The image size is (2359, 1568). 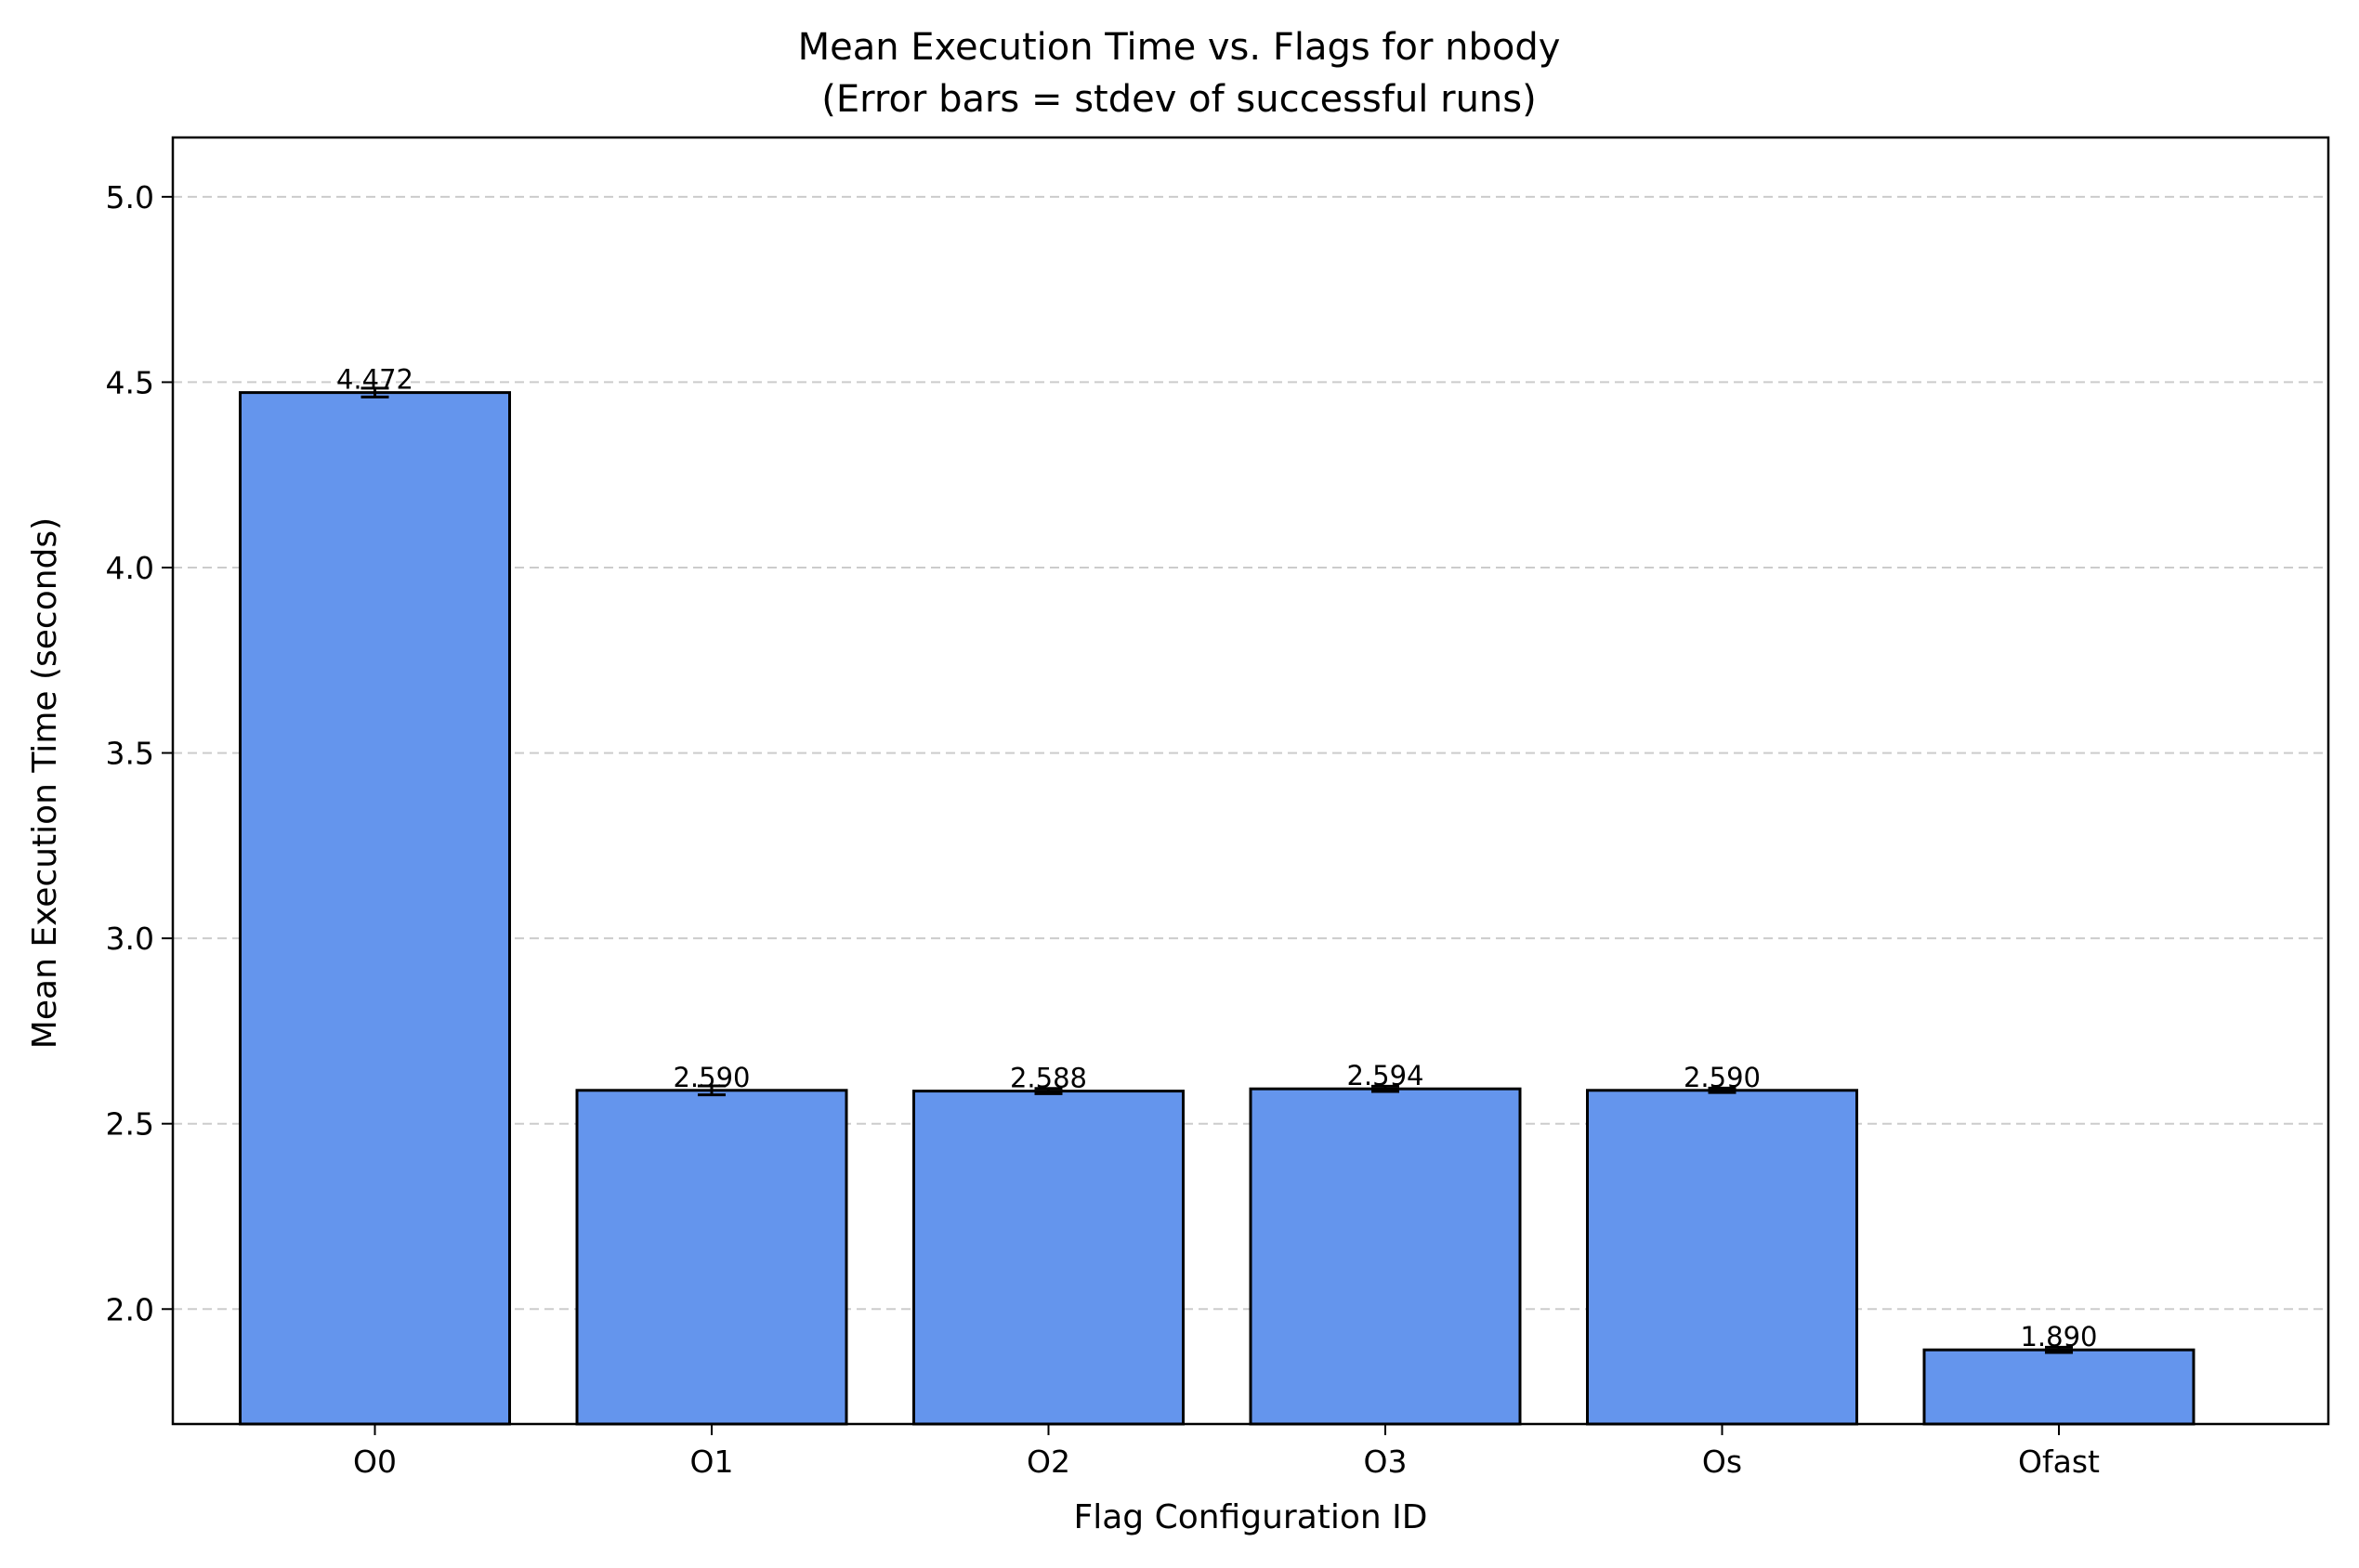 What do you see at coordinates (1048, 1078) in the screenshot?
I see `data-label: 2.588` at bounding box center [1048, 1078].